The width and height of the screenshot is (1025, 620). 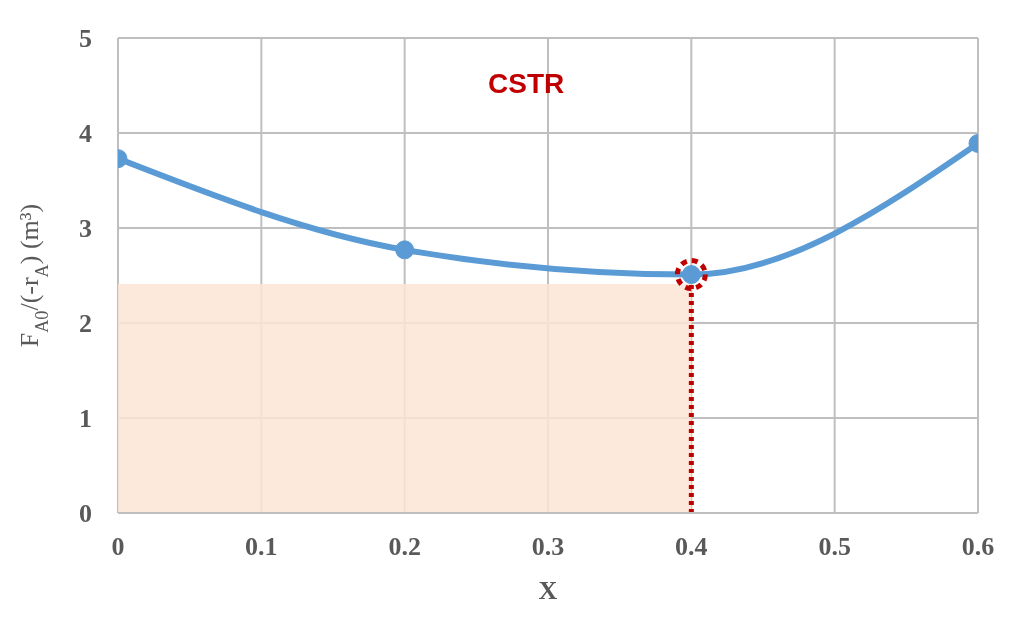 What do you see at coordinates (691, 275) in the screenshot?
I see `point` at bounding box center [691, 275].